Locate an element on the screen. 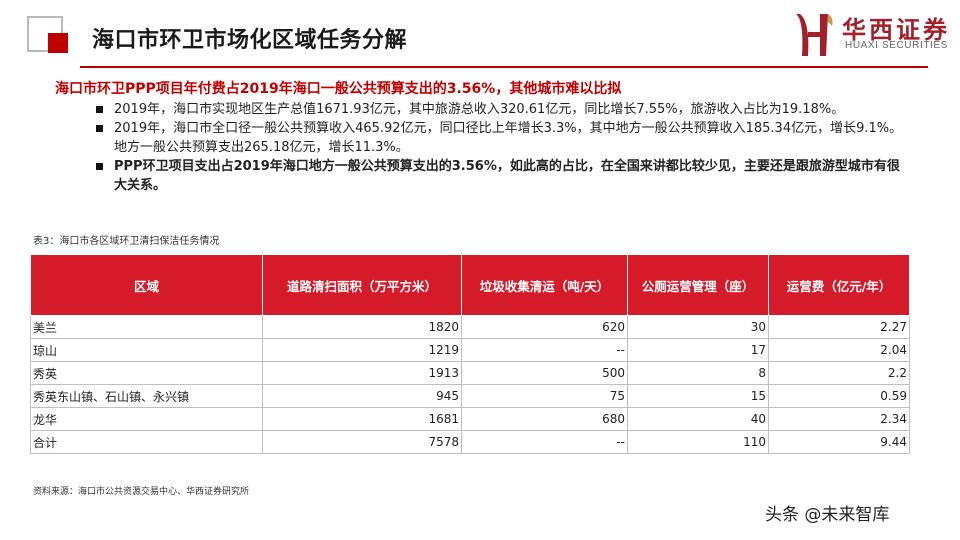 The height and width of the screenshot is (540, 960). table-row: 美兰 1820 620 30 2.27 is located at coordinates (470, 327).